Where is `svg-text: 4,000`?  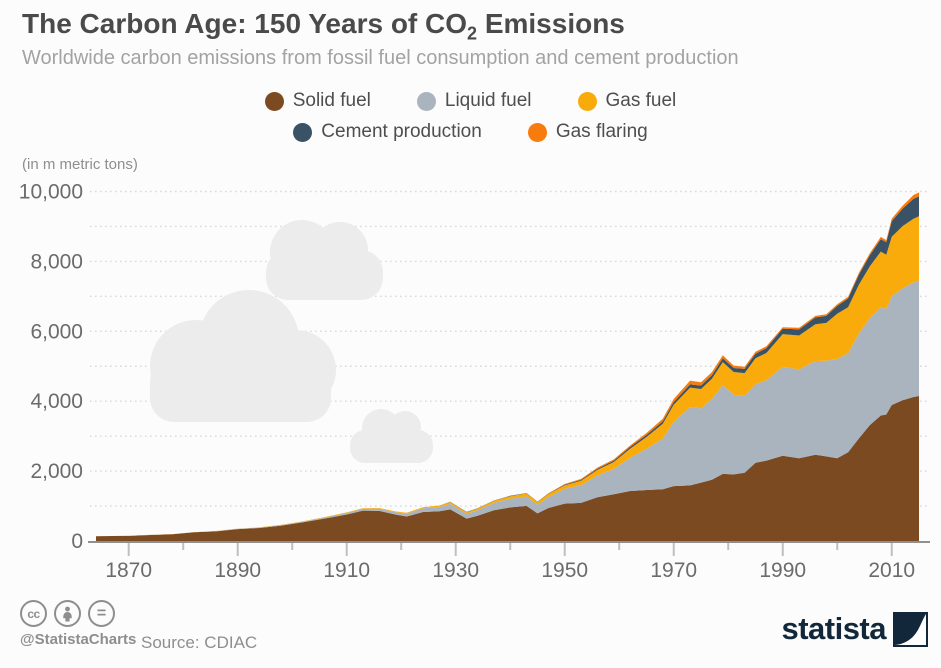
svg-text: 4,000 is located at coordinates (56, 401).